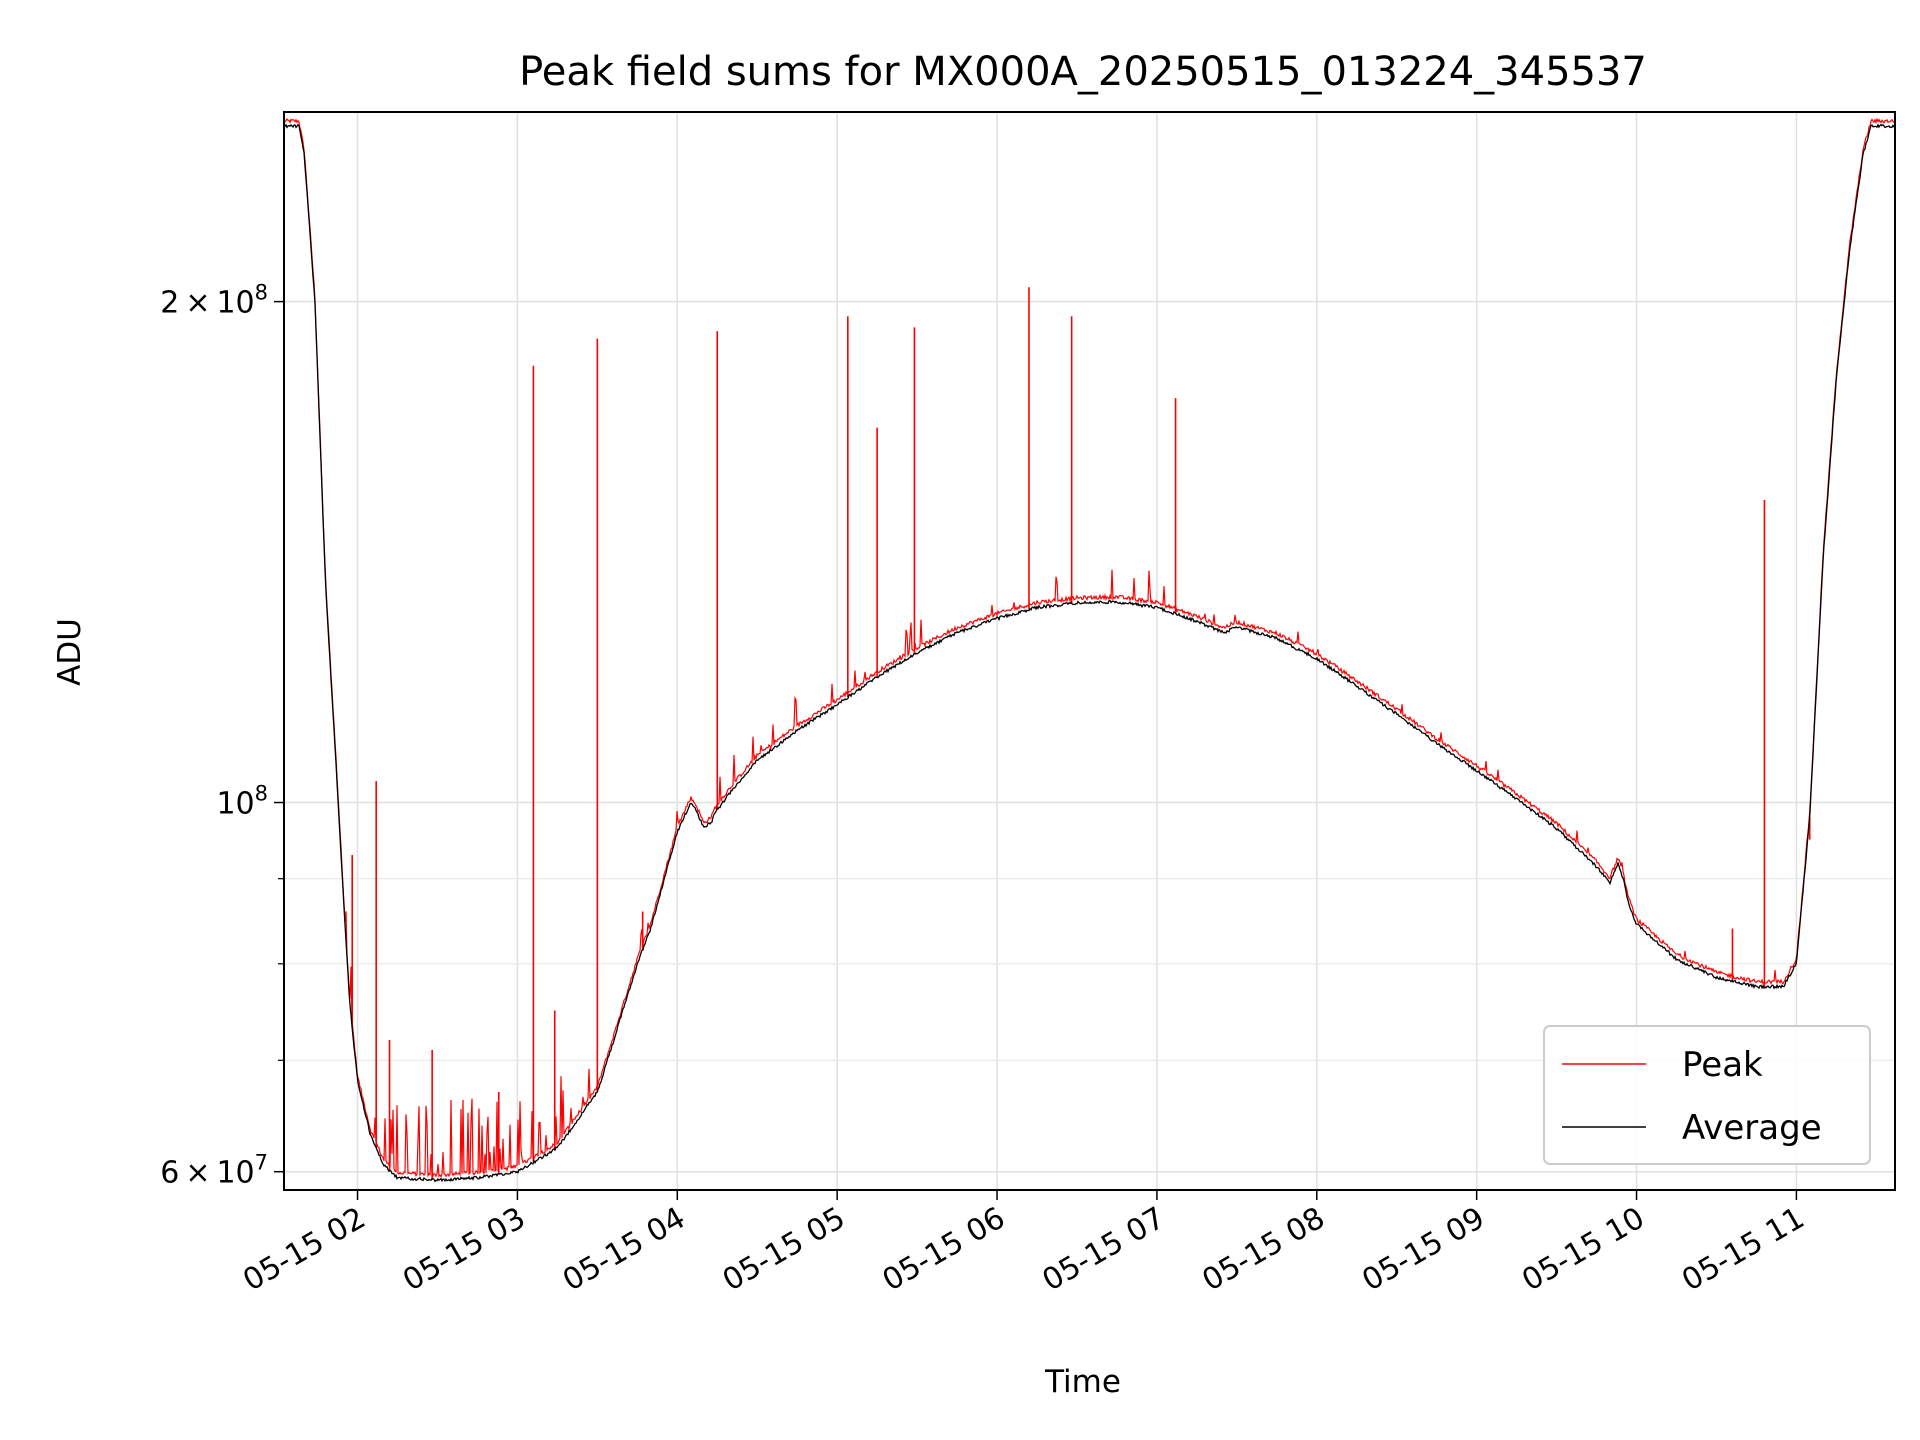  Describe the element at coordinates (70, 652) in the screenshot. I see `y-axis-label: ADU` at that location.